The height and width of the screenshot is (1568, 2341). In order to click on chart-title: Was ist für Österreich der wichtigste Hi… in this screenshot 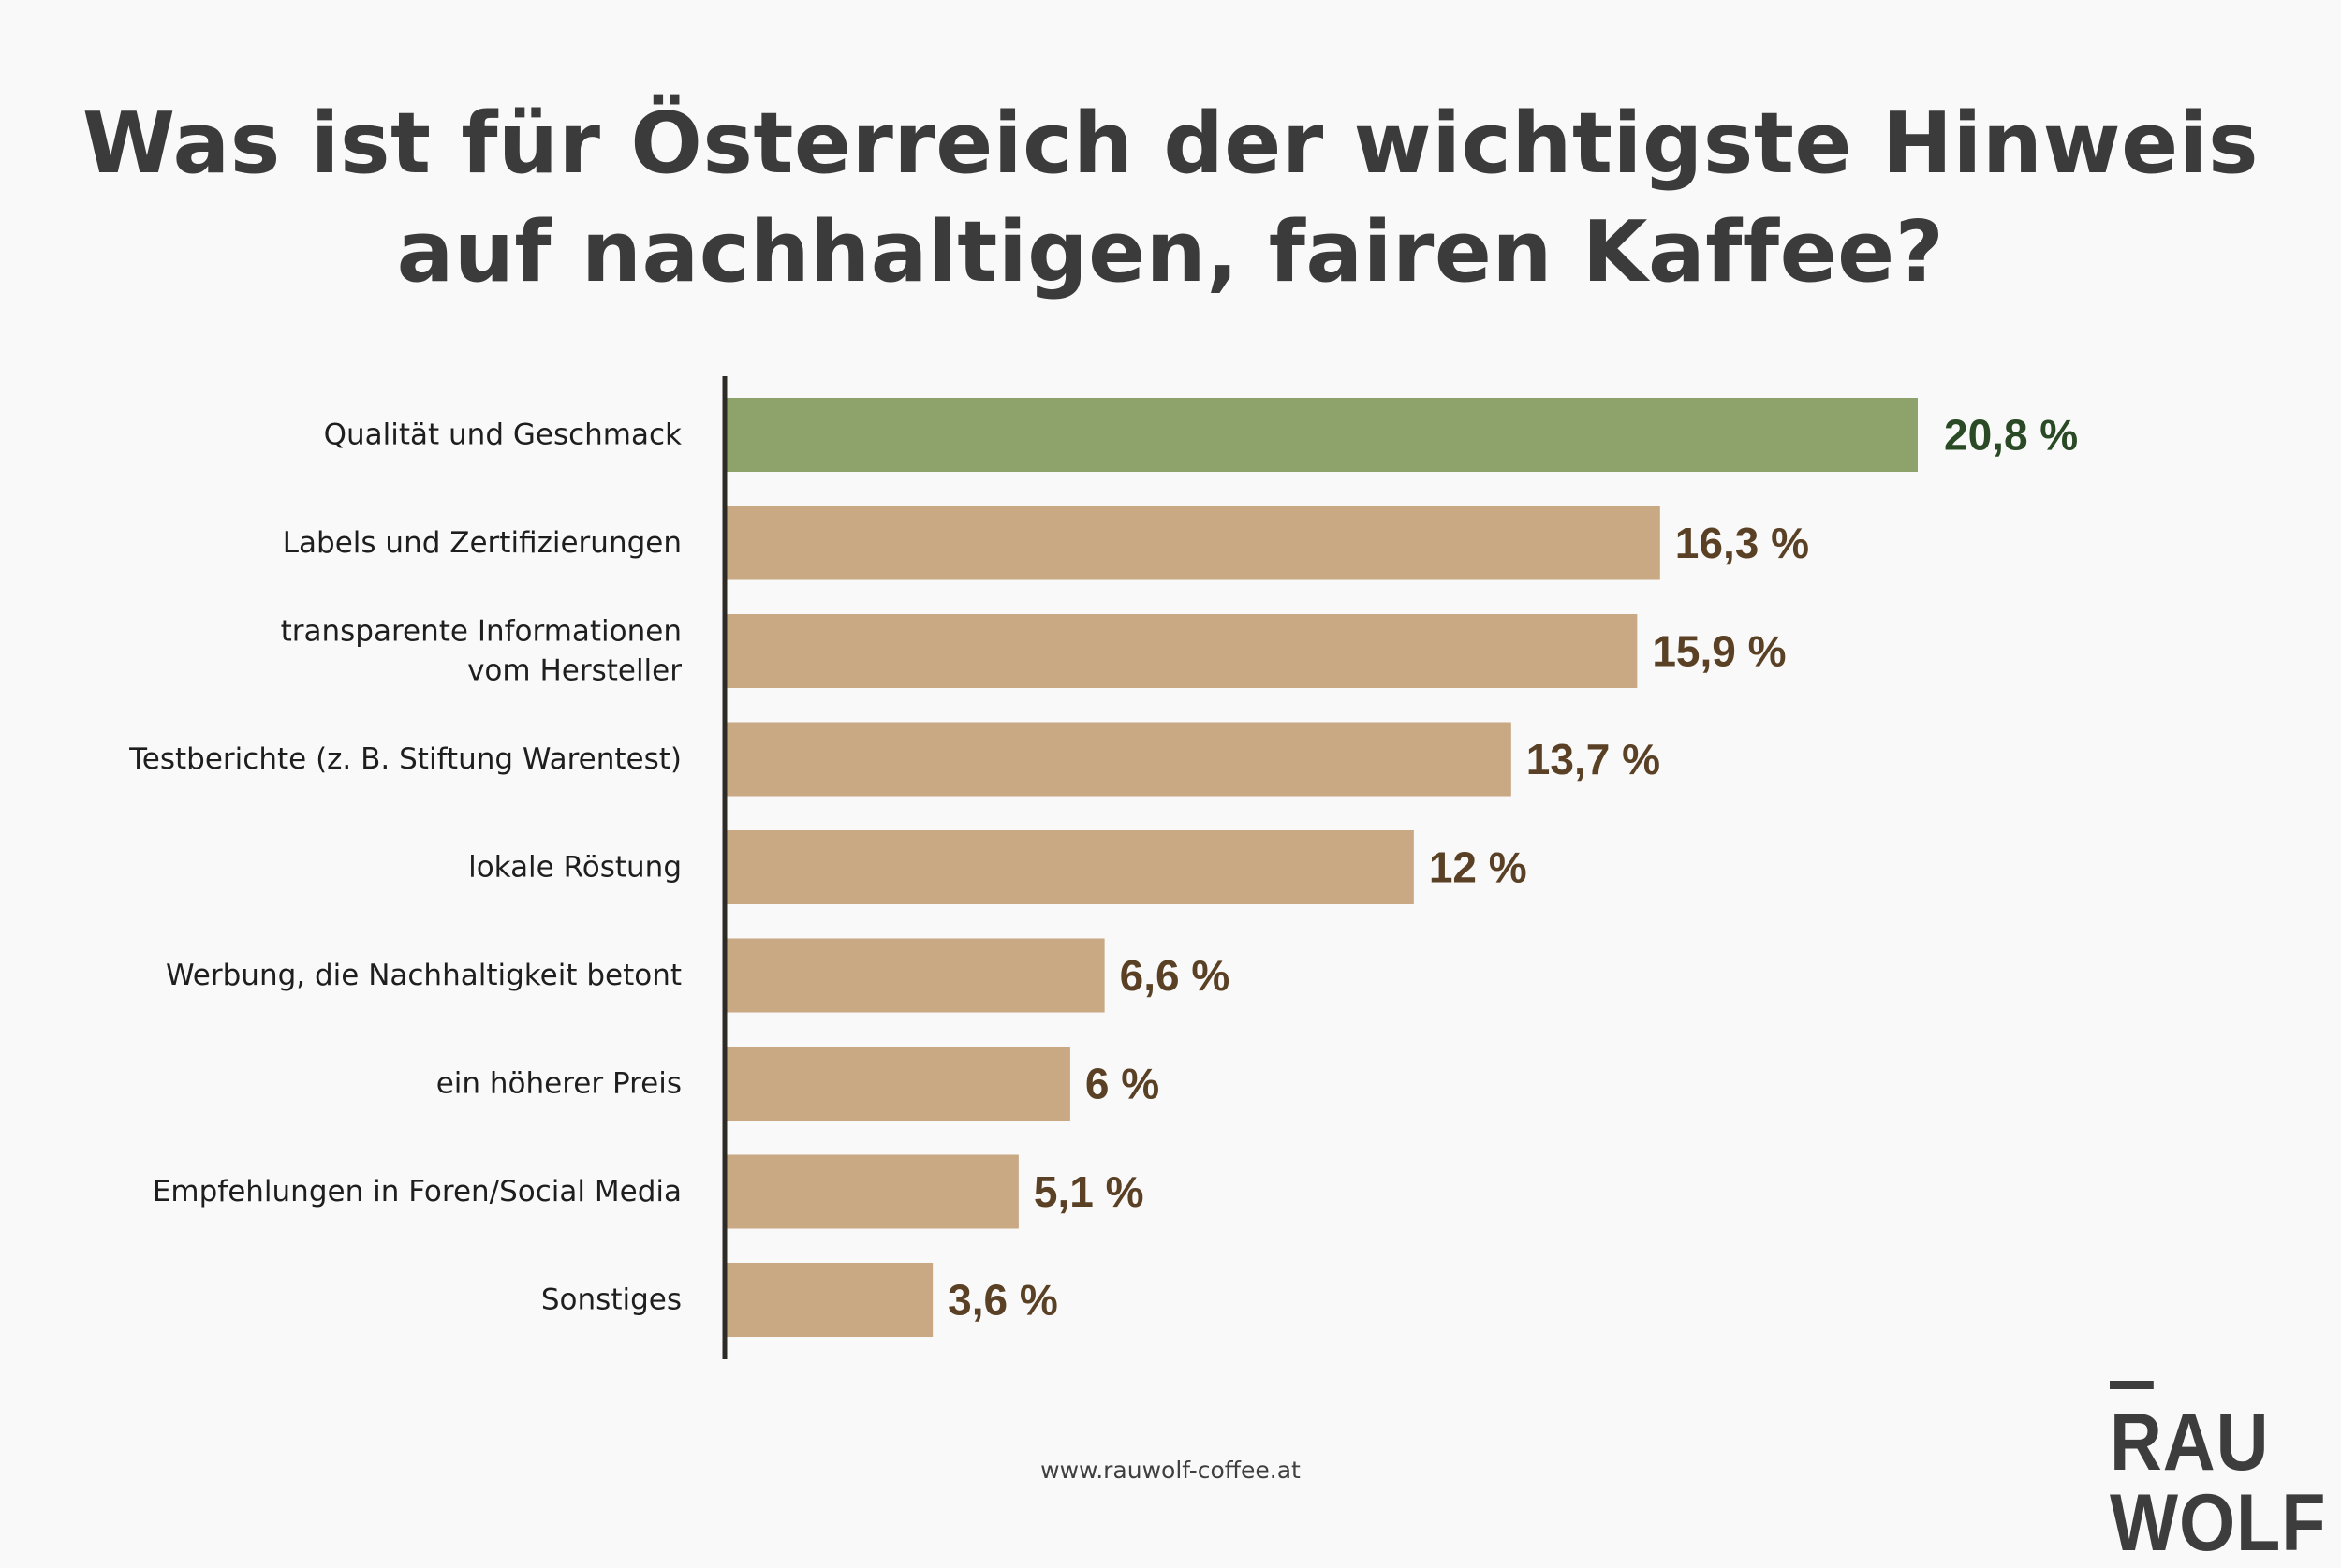, I will do `click(1170, 199)`.